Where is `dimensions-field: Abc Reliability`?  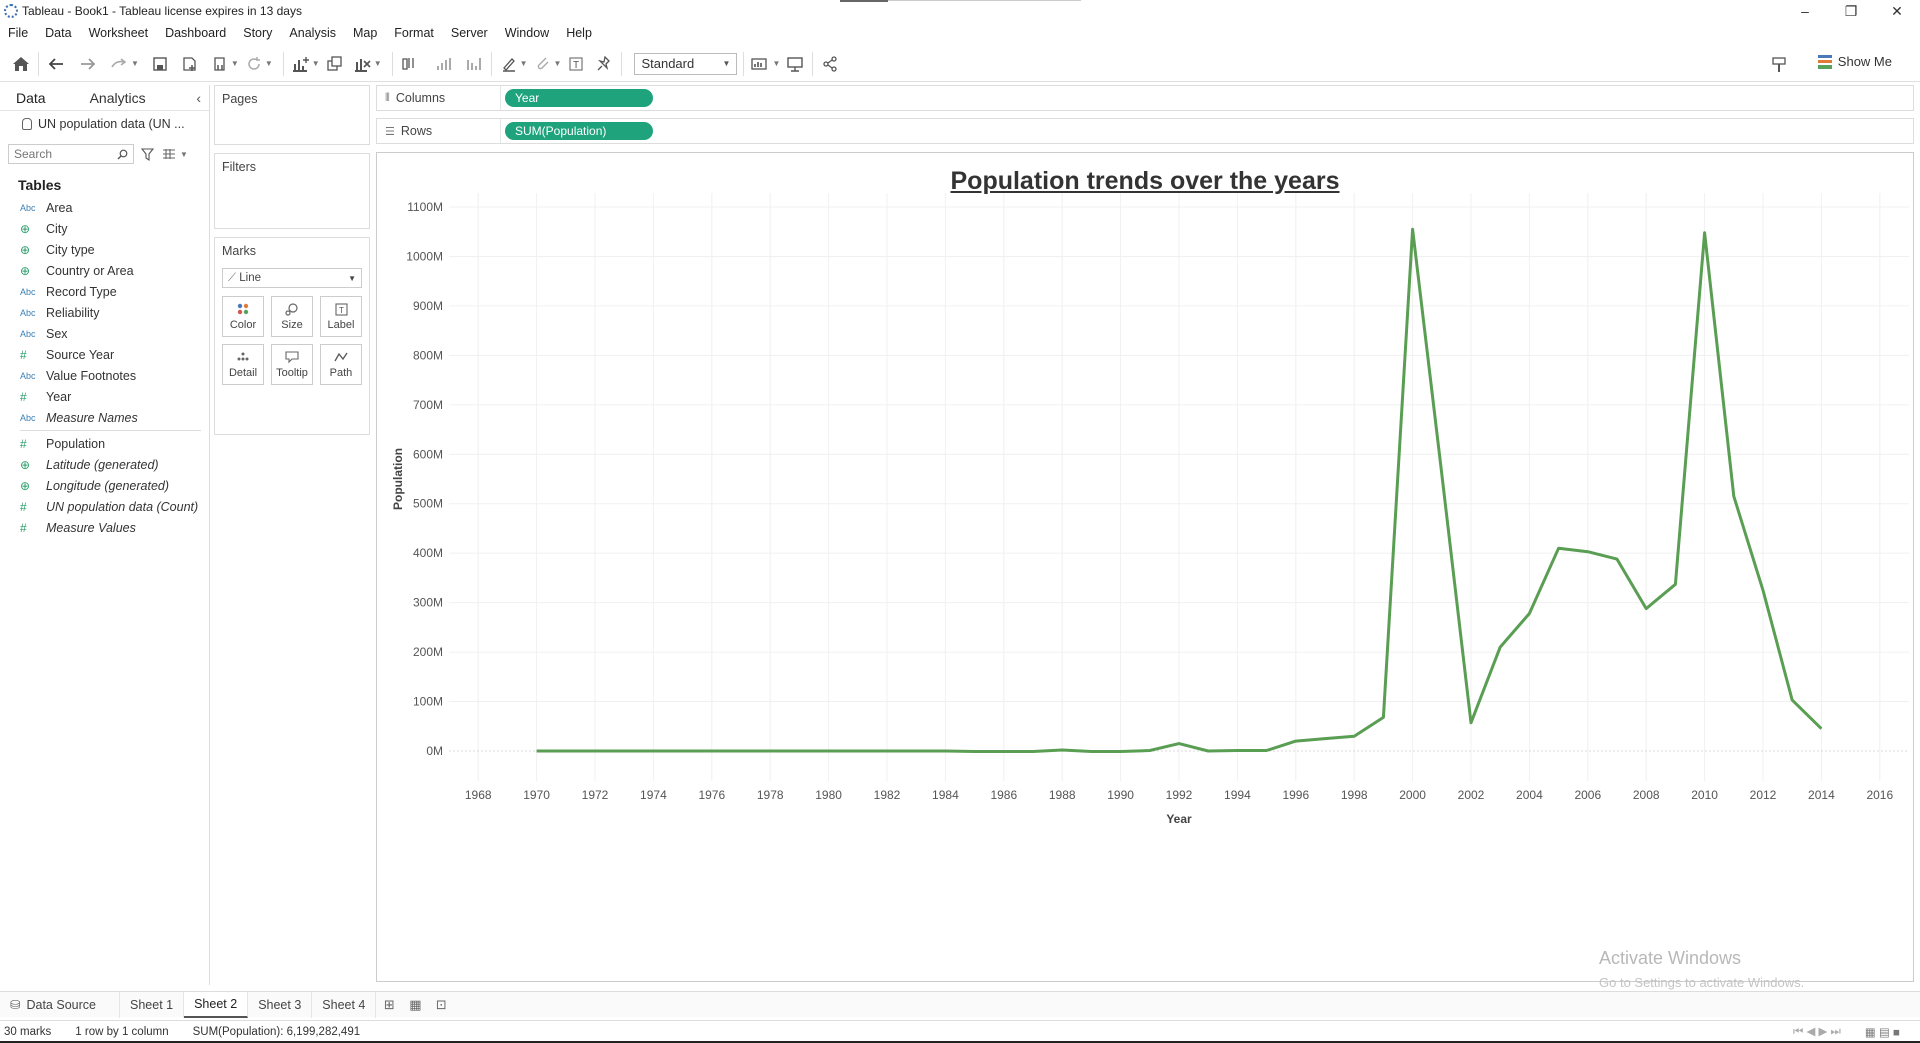 dimensions-field: Abc Reliability is located at coordinates (104, 312).